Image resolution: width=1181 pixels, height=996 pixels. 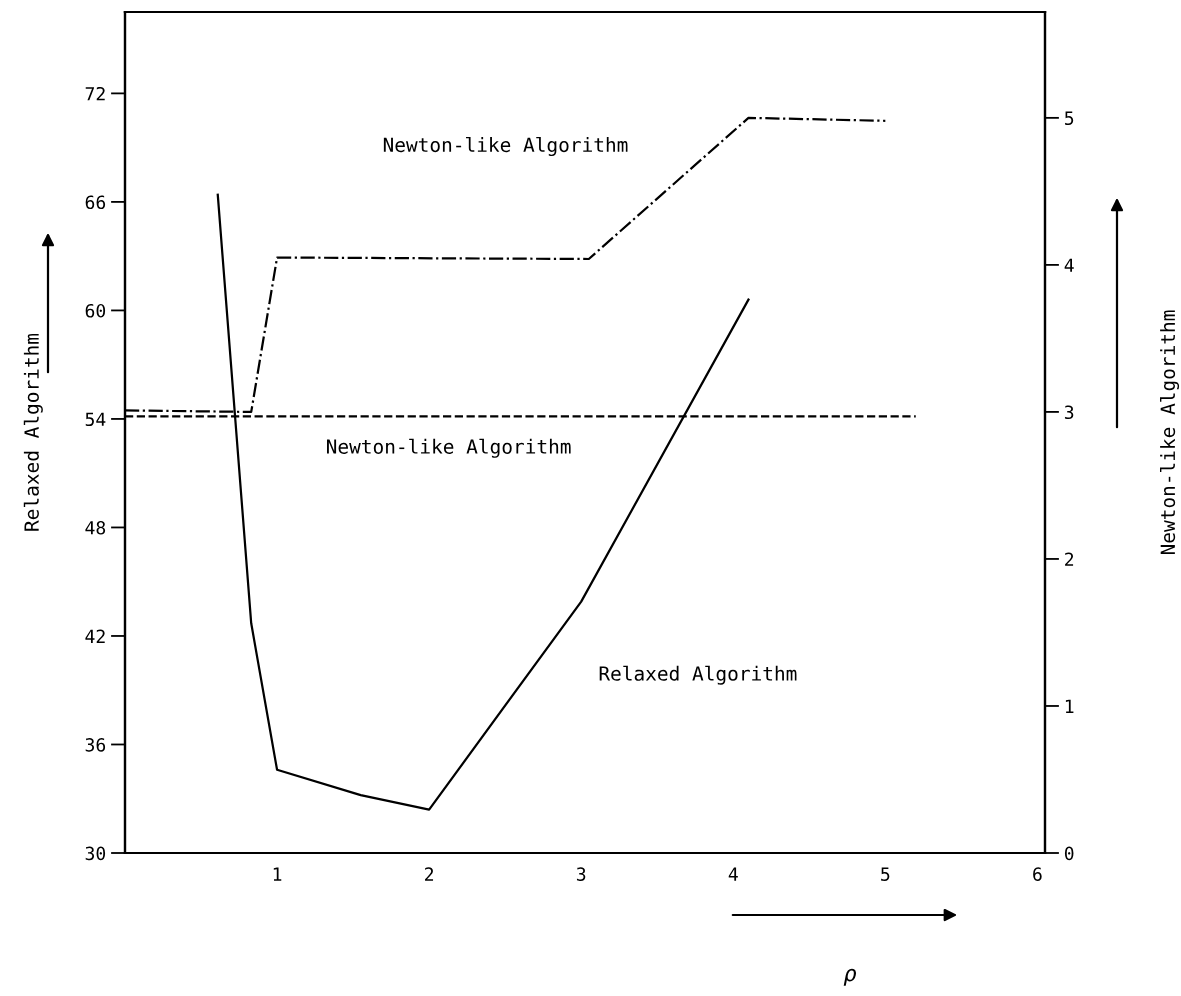 What do you see at coordinates (95, 853) in the screenshot?
I see `y-tick-label: 30` at bounding box center [95, 853].